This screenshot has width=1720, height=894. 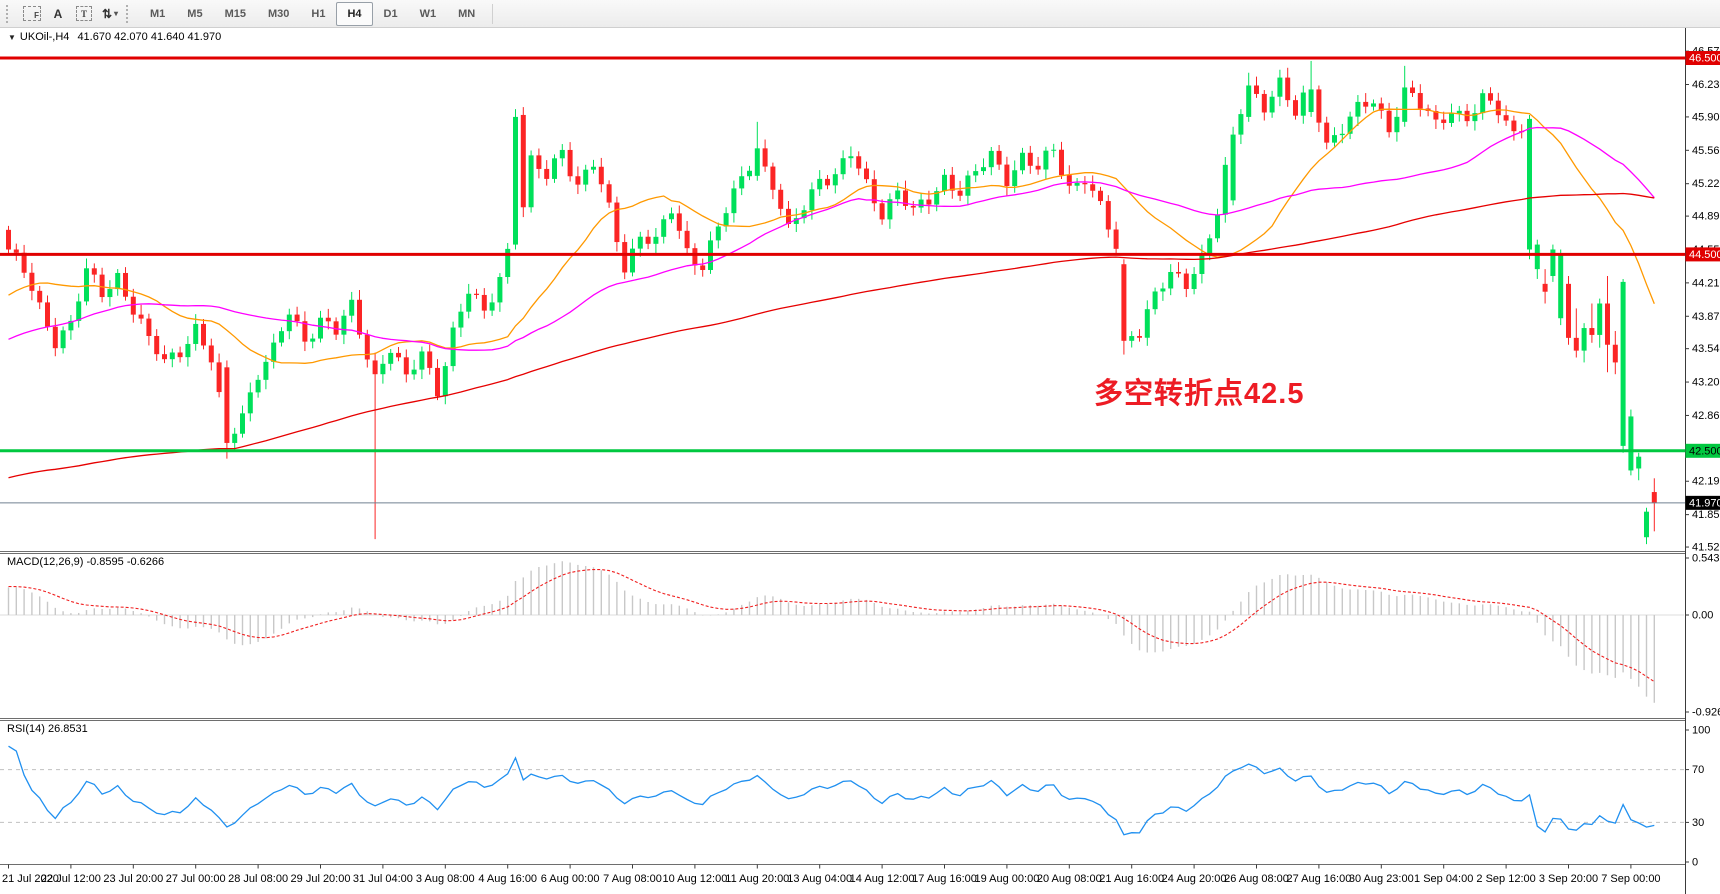 What do you see at coordinates (318, 13) in the screenshot?
I see `timeframe-h1-button: H1` at bounding box center [318, 13].